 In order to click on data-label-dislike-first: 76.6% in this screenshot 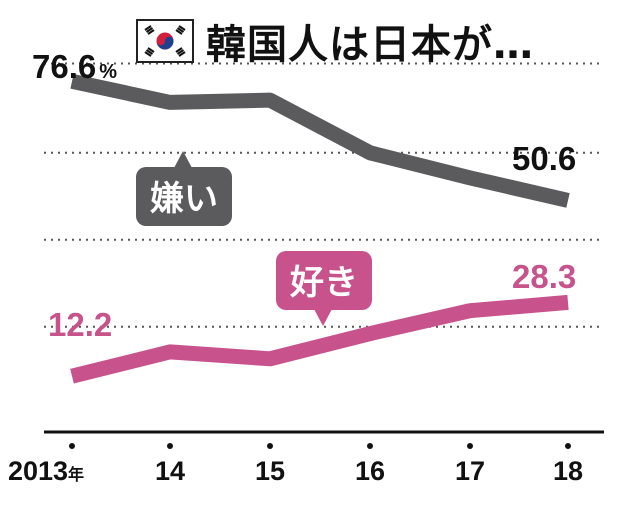, I will do `click(74, 66)`.